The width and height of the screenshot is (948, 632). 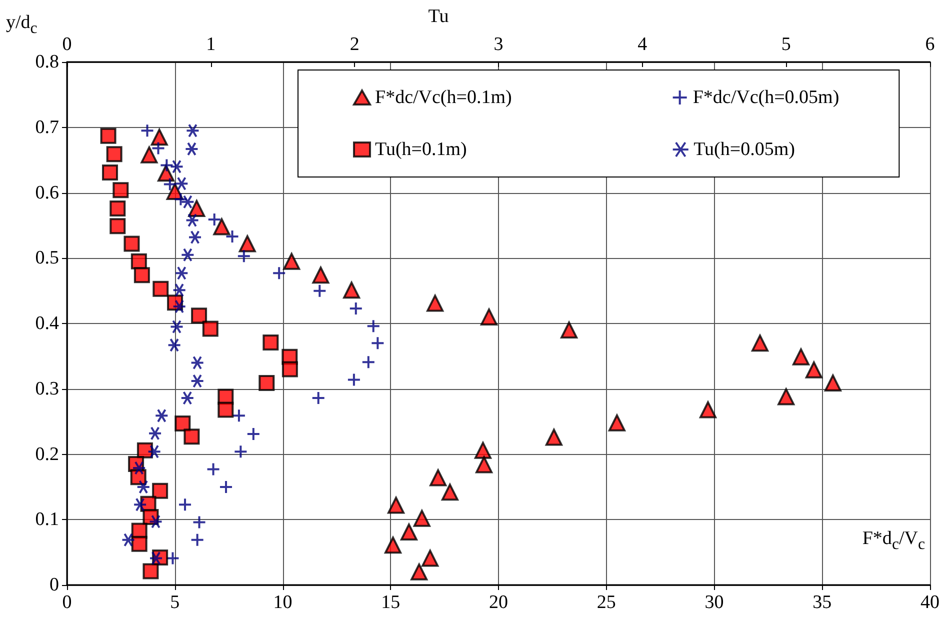 What do you see at coordinates (643, 44) in the screenshot?
I see `x2-tick-label: 4` at bounding box center [643, 44].